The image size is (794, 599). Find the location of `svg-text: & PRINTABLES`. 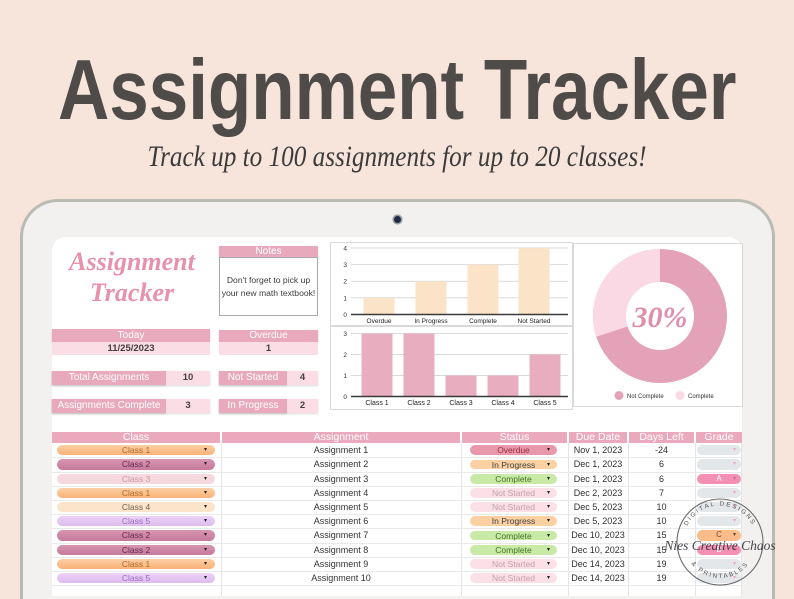

svg-text: & PRINTABLES is located at coordinates (720, 570).